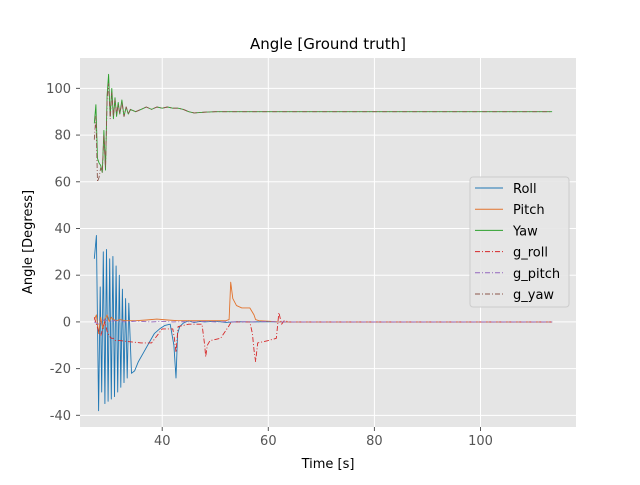  I want to click on legend-label: g_roll, so click(530, 253).